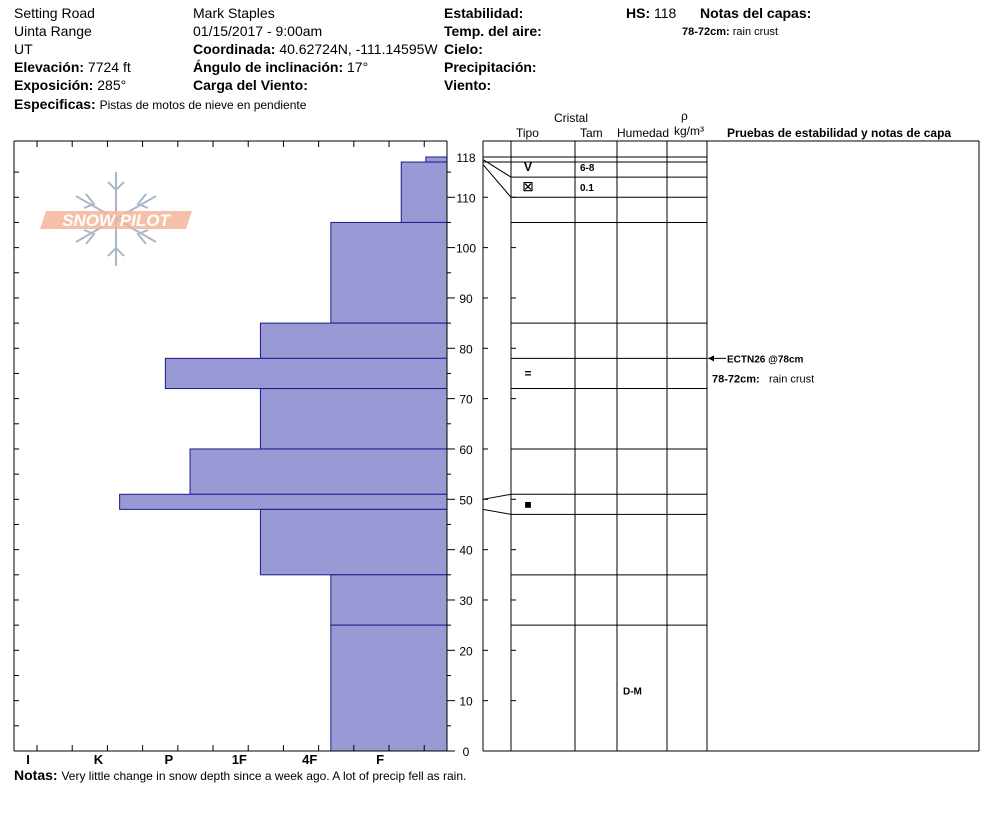 This screenshot has width=994, height=840. I want to click on hardness-label: K, so click(99, 759).